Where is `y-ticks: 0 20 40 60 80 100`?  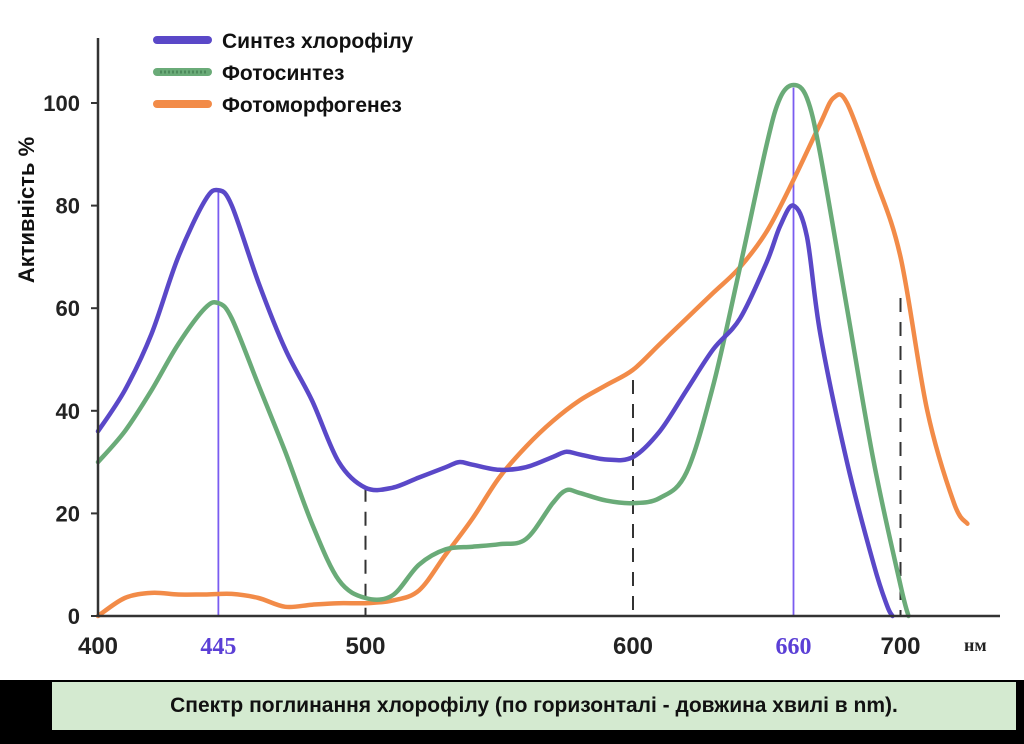 y-ticks: 0 20 40 60 80 100 is located at coordinates (70, 360).